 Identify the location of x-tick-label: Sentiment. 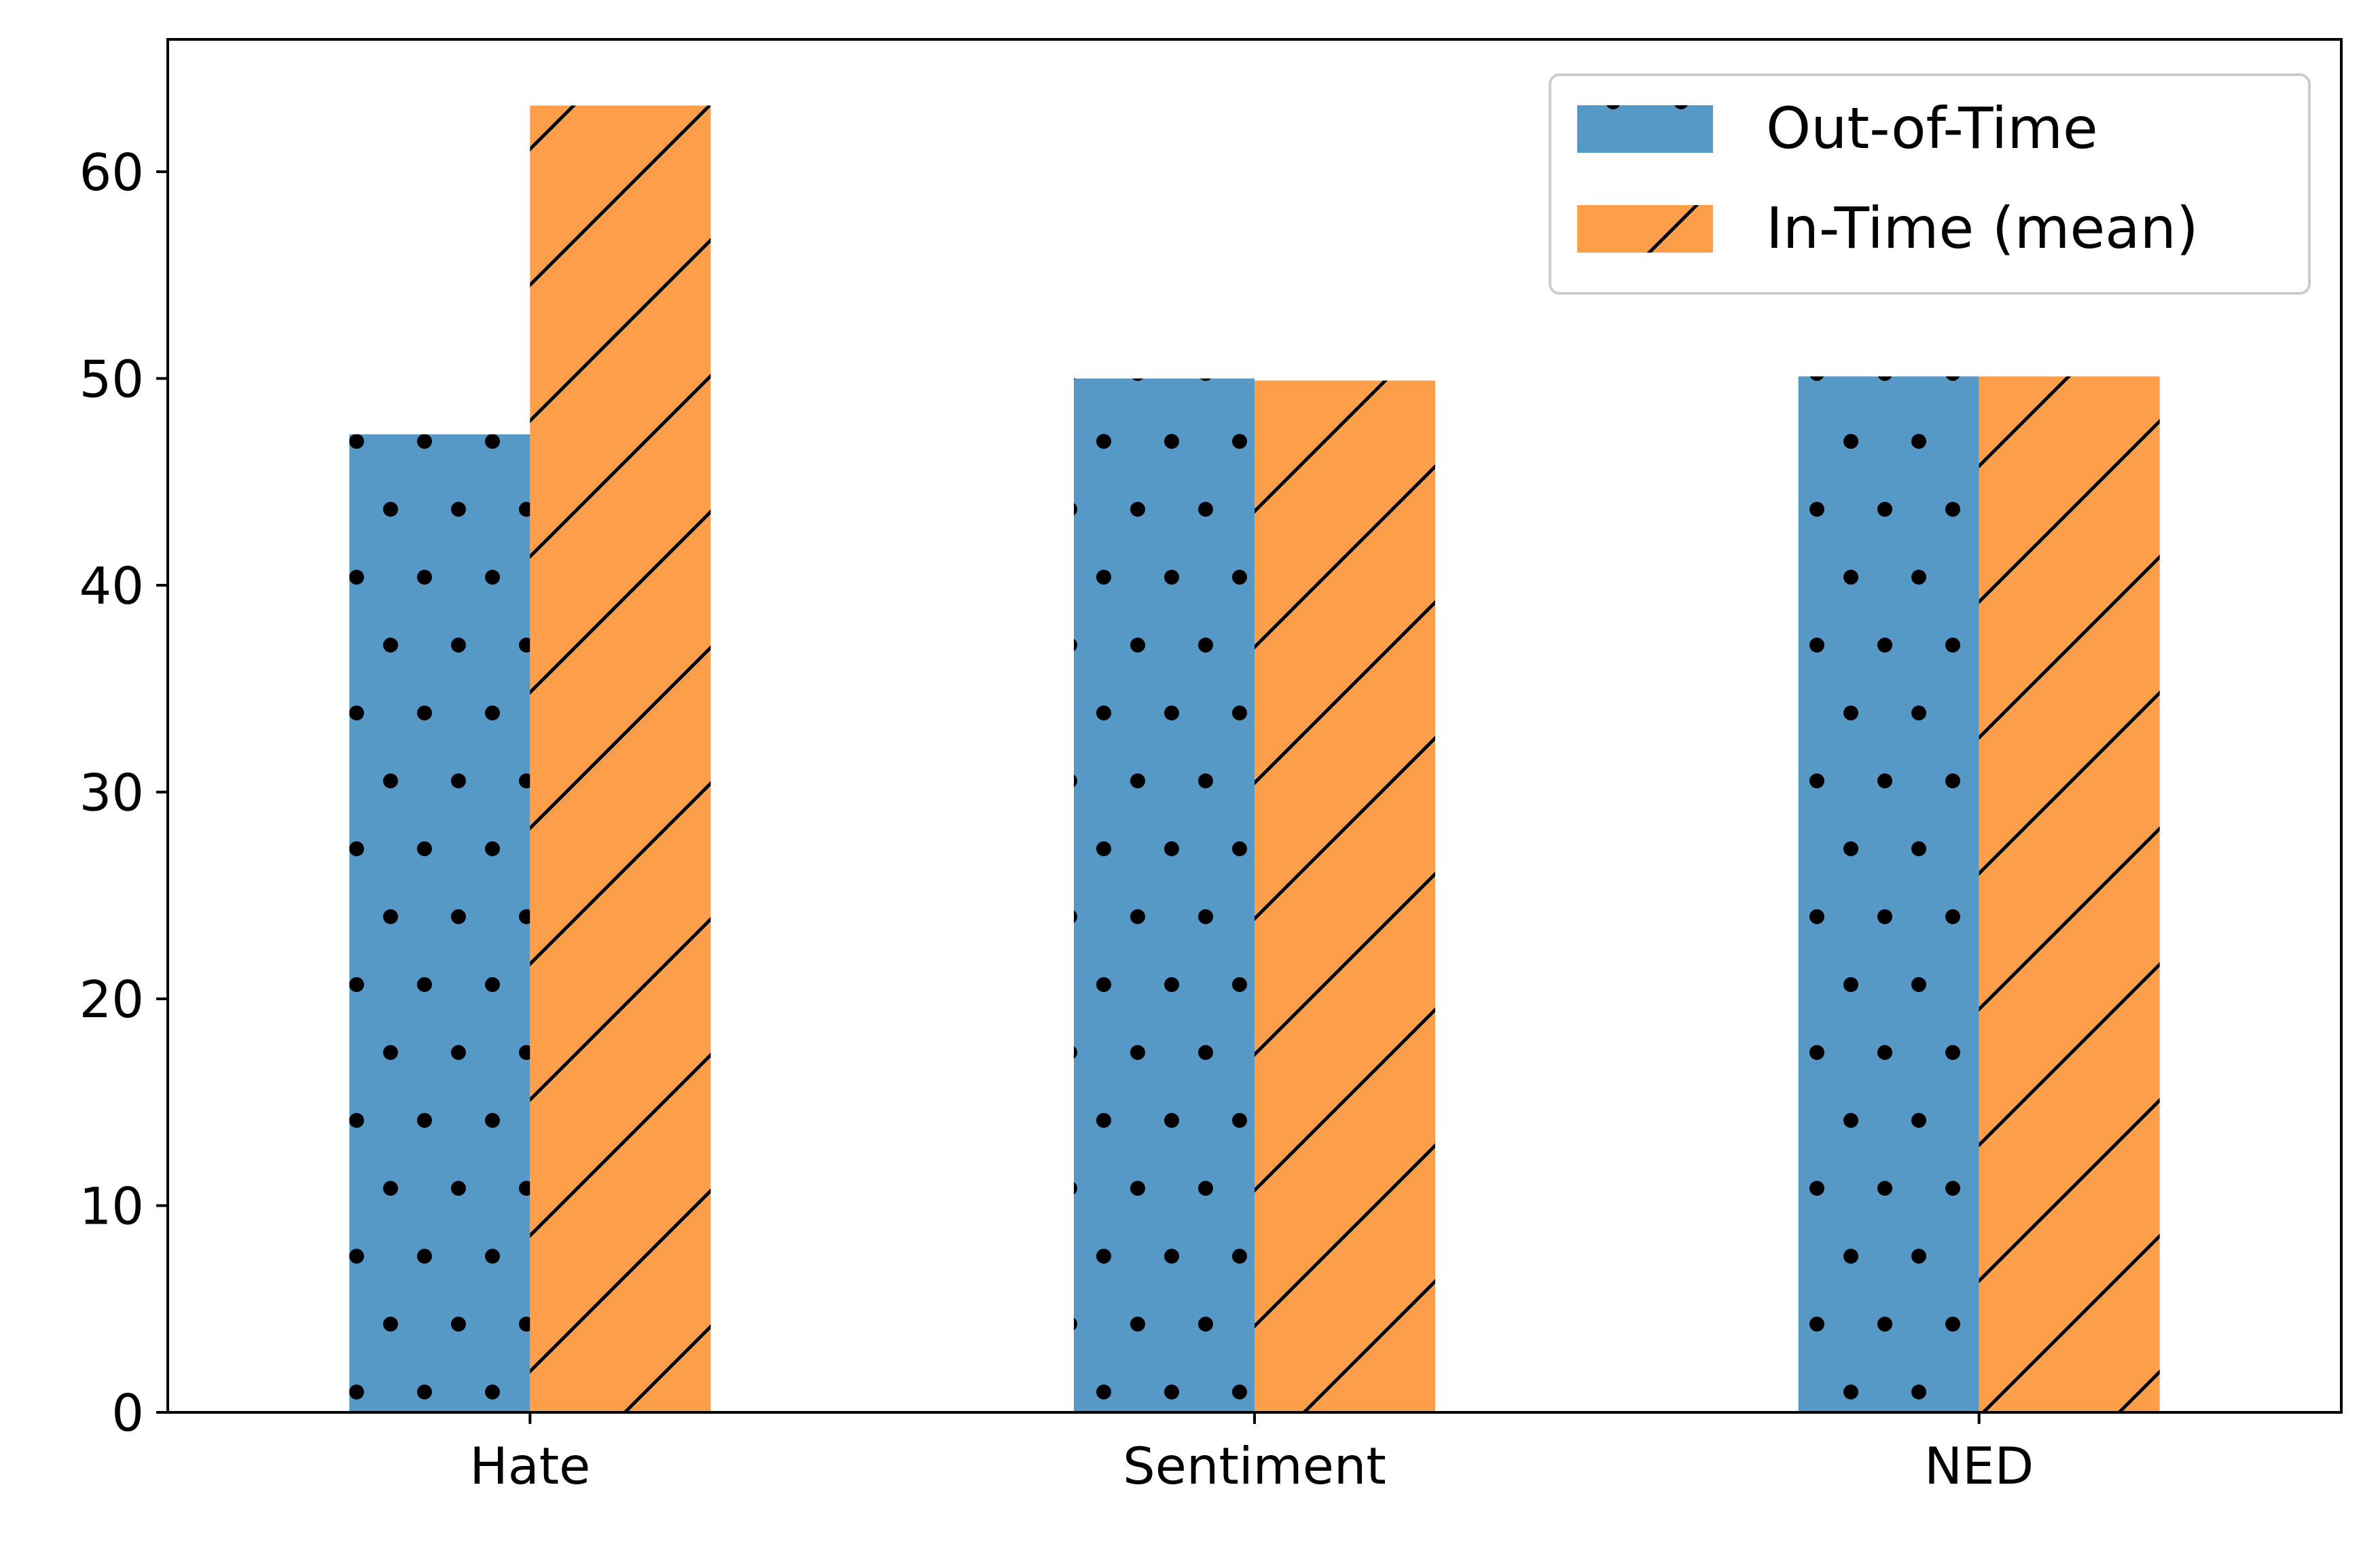
(1254, 1466).